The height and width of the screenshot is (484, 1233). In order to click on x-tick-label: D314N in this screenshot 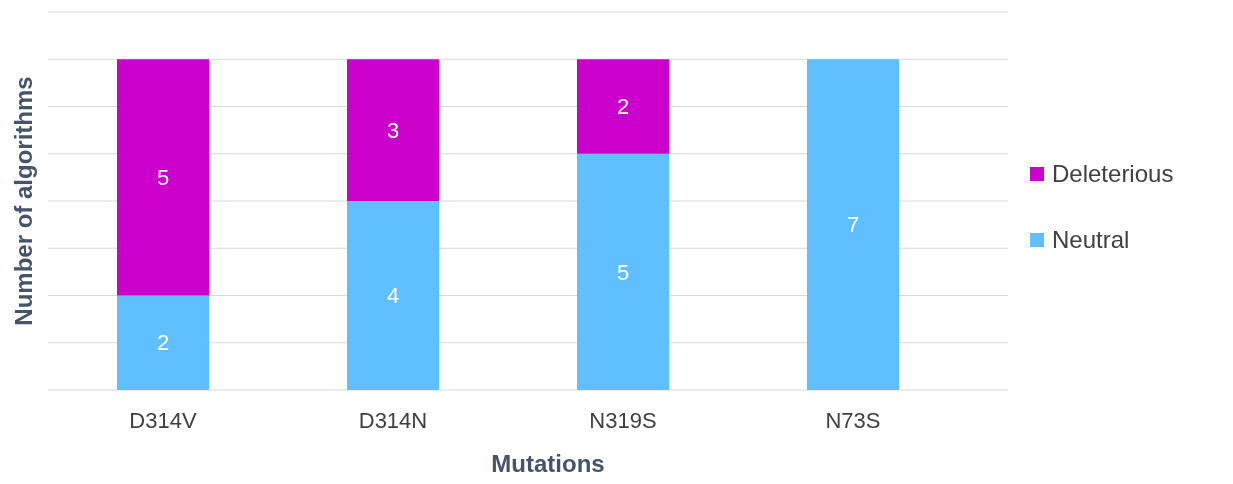, I will do `click(393, 420)`.